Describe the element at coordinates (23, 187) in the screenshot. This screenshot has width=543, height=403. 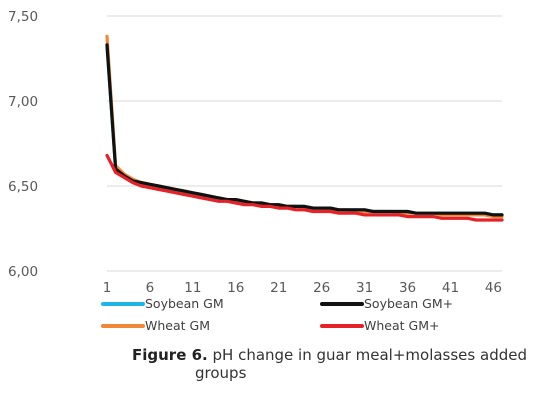
I see `y-tick-label: 6,50` at that location.